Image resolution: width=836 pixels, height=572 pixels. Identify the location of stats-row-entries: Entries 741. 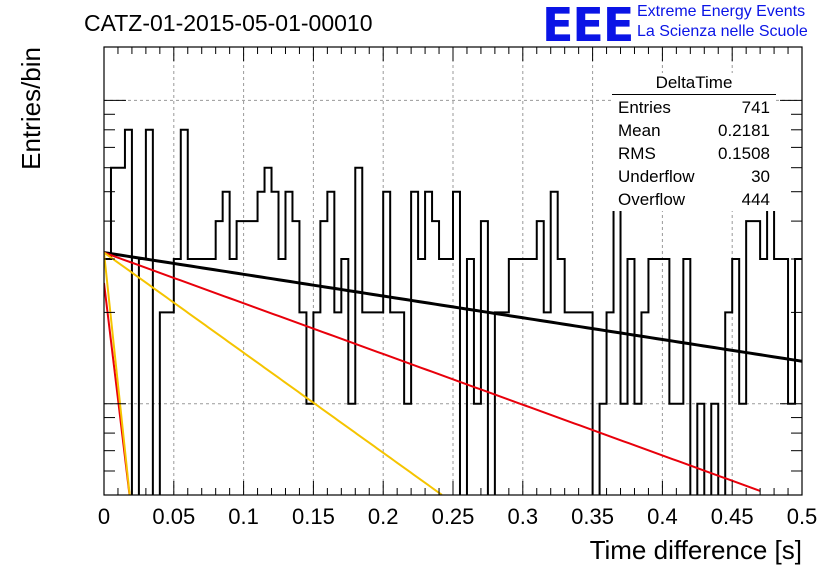
(694, 107).